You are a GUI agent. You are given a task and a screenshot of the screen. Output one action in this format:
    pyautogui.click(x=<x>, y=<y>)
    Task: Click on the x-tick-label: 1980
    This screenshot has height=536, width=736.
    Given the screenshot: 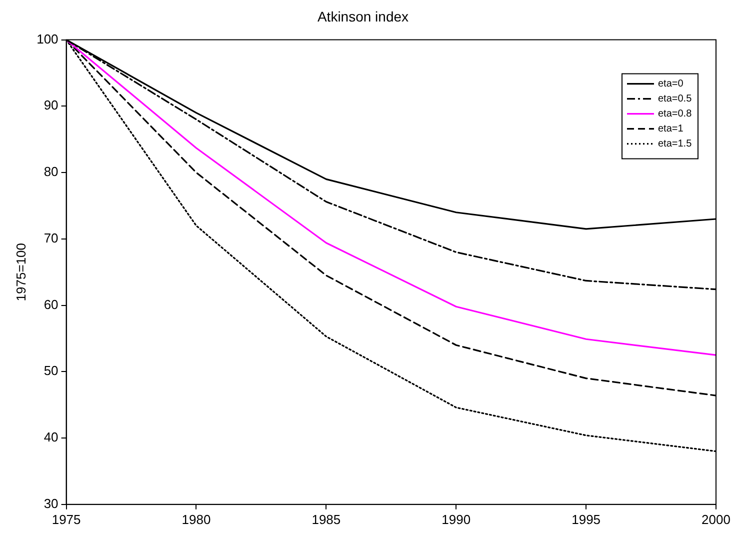 What is the action you would take?
    pyautogui.click(x=196, y=519)
    